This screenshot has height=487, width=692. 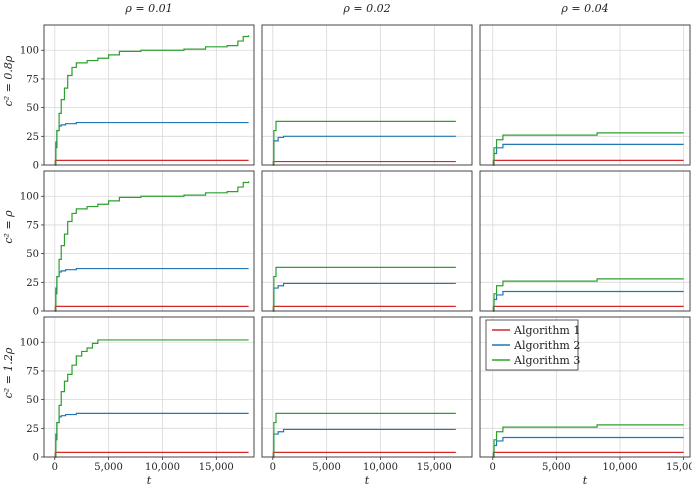 I want to click on column-title-1: ρ = 0.01, so click(x=148, y=8).